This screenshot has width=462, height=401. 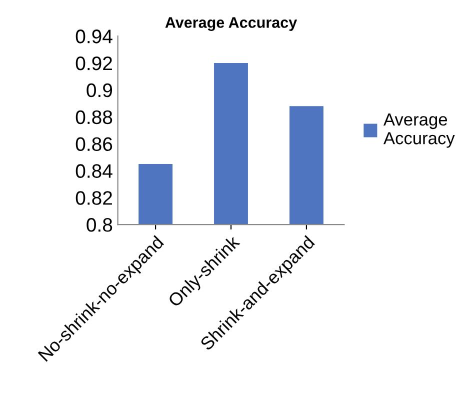 I want to click on y-tick-label: 0.84, so click(x=94, y=171).